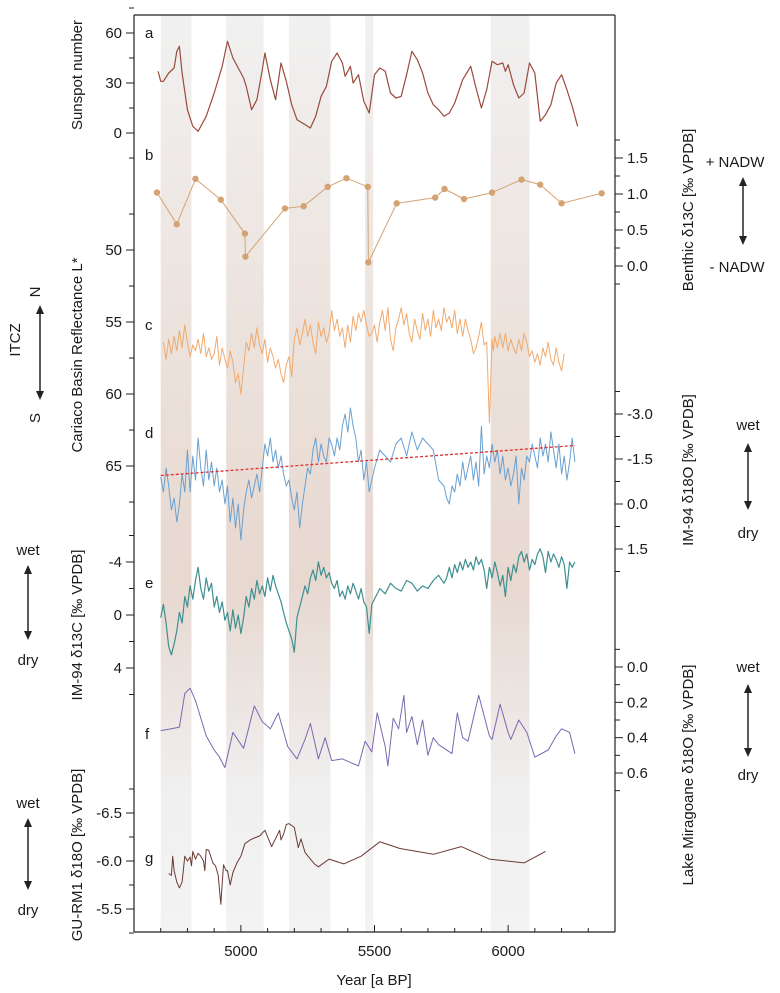 The height and width of the screenshot is (993, 780). Describe the element at coordinates (149, 325) in the screenshot. I see `panel-letter-c: c` at that location.